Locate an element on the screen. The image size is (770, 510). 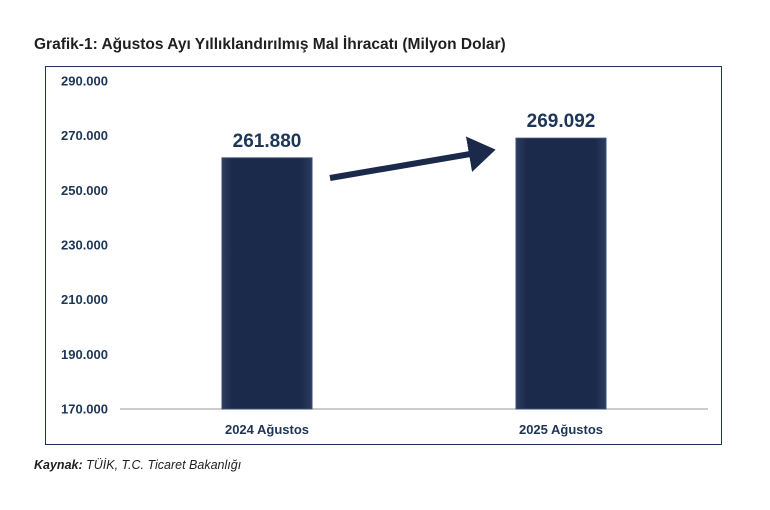
y-tick-label: 230.000 is located at coordinates (84, 245).